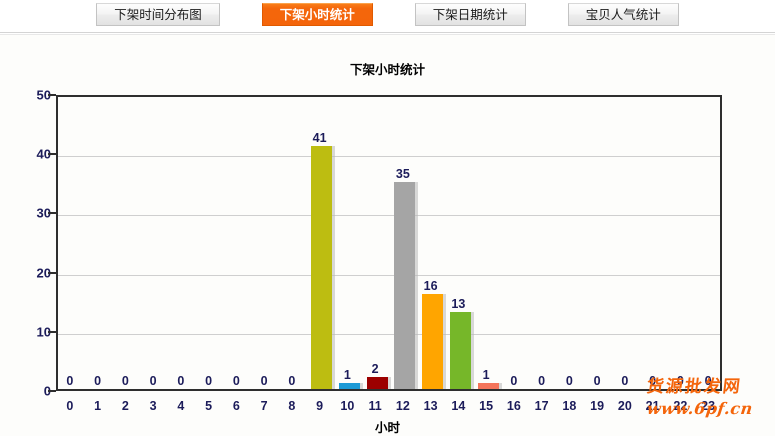 This screenshot has width=775, height=436. What do you see at coordinates (402, 173) in the screenshot?
I see `bar-value-label: 35` at bounding box center [402, 173].